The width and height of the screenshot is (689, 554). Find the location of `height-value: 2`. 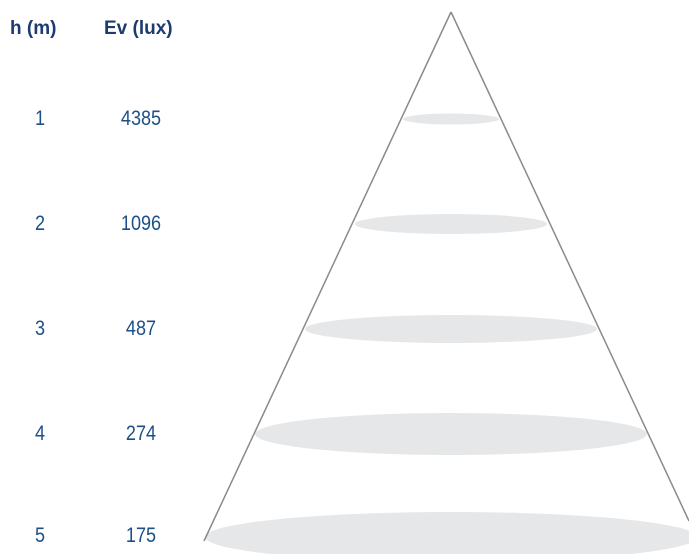

height-value: 2 is located at coordinates (40, 223).